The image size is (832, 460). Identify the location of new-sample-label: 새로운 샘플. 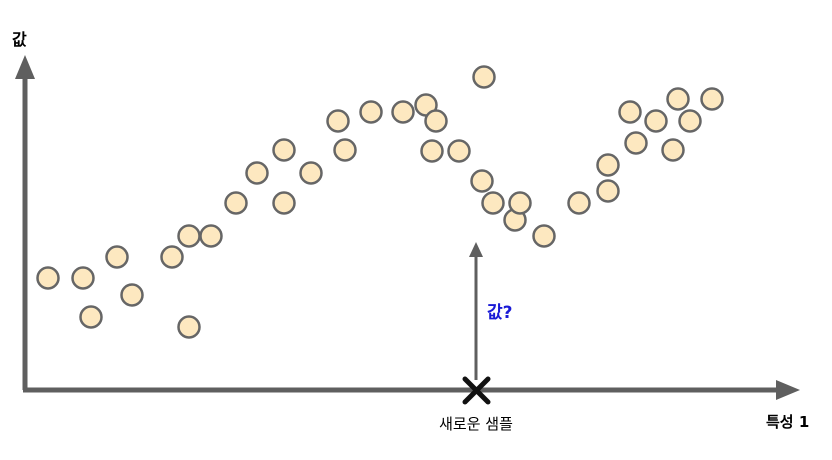
(476, 424).